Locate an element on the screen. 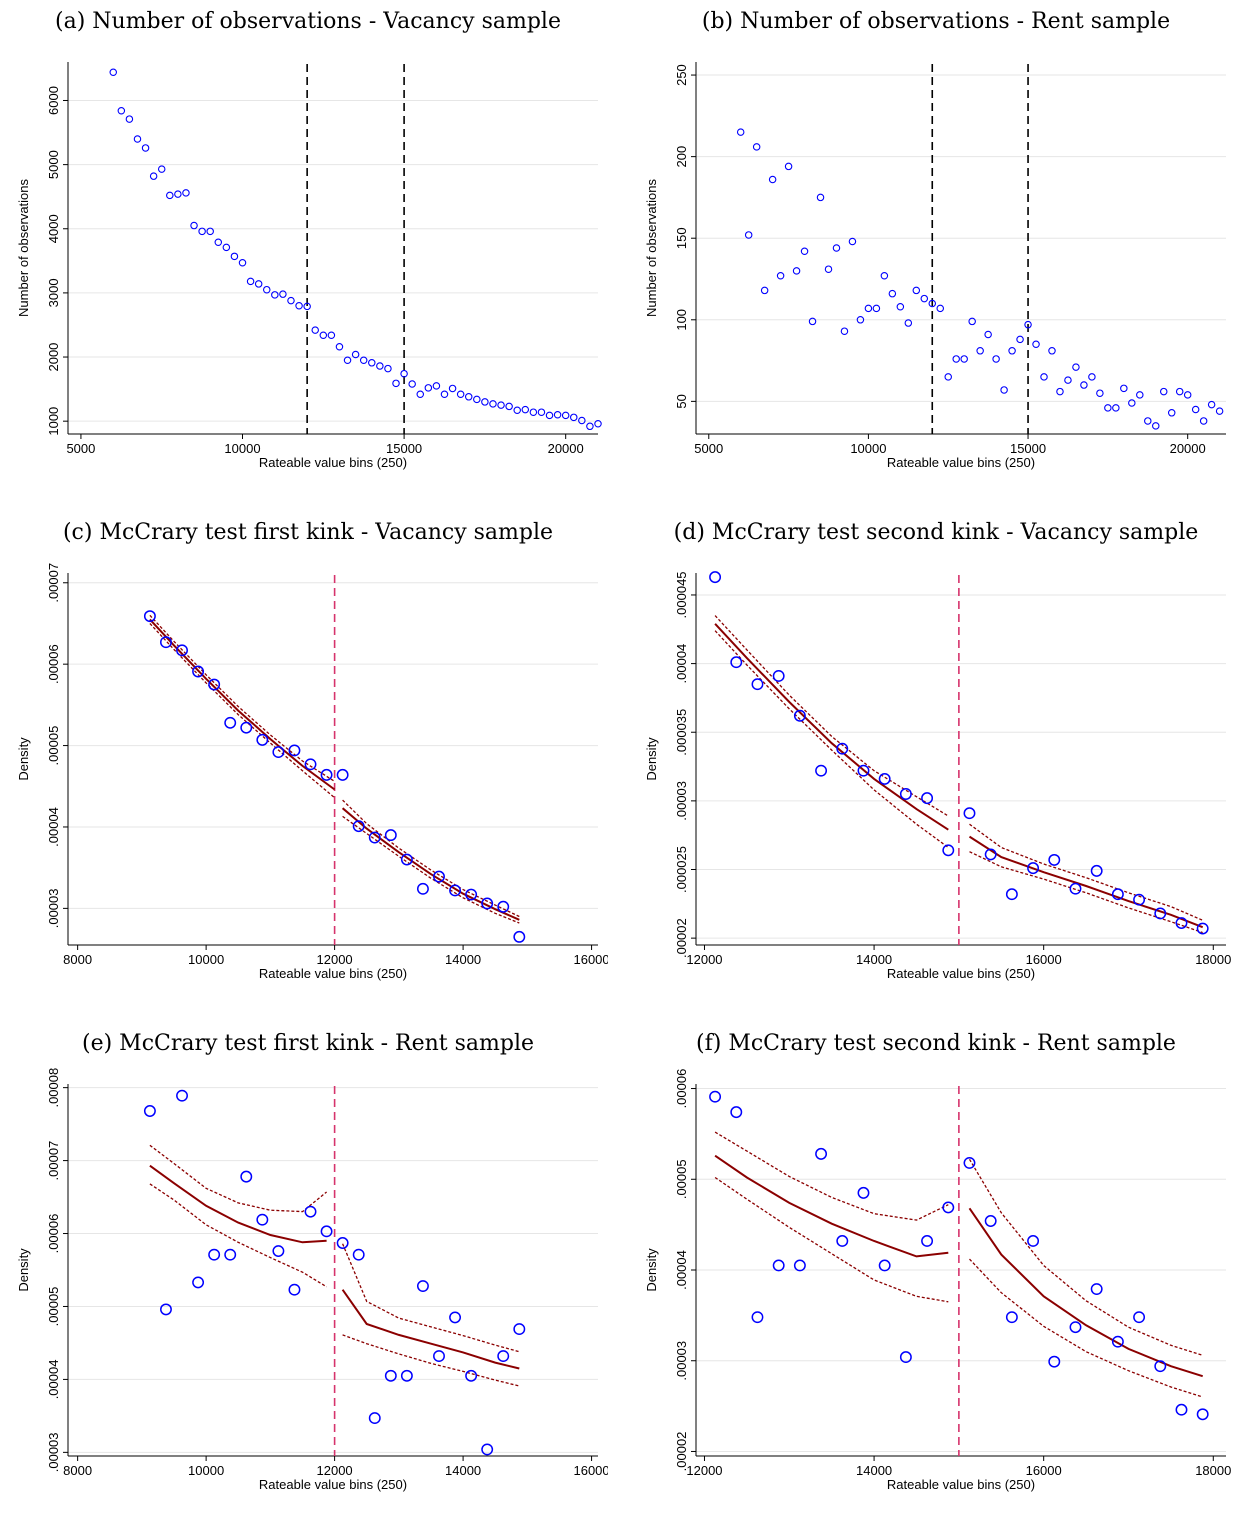 The height and width of the screenshot is (1514, 1246). y-tick-label: .00002 is located at coordinates (681, 938).